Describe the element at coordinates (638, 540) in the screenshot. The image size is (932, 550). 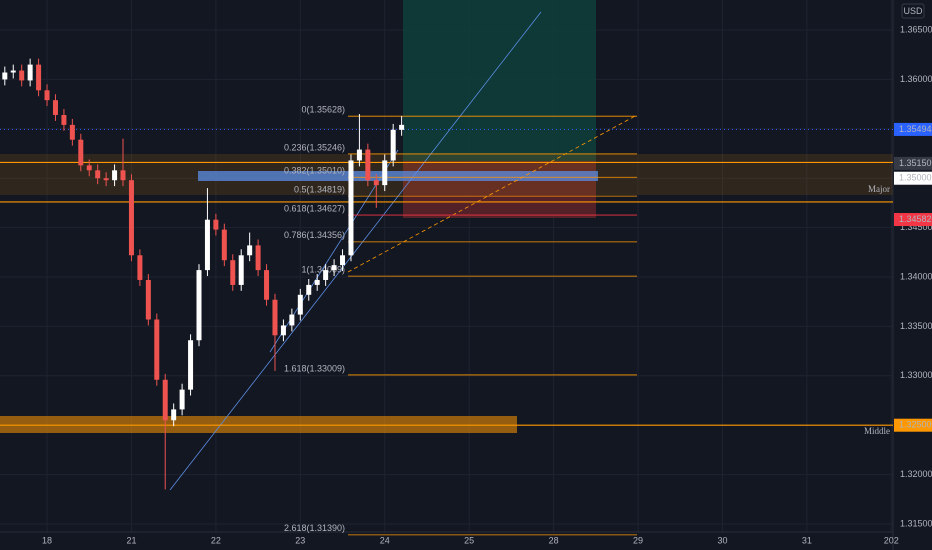
I see `x-tick-label: 29` at that location.